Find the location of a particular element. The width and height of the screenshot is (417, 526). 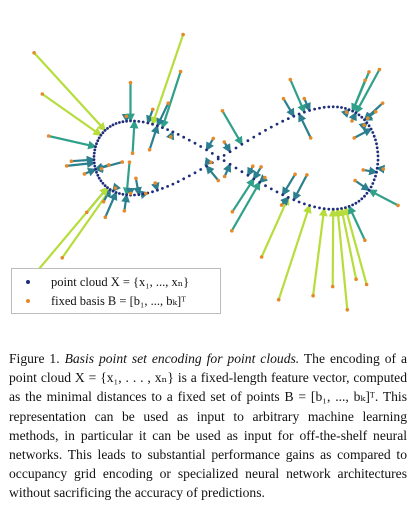

basis-marker-icon is located at coordinates (28, 301).